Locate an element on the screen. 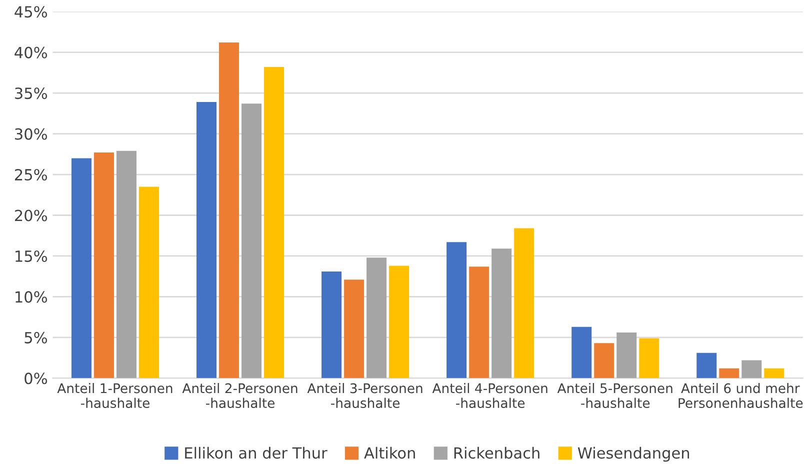 Image resolution: width=811 pixels, height=464 pixels. y-tick-label: 45% is located at coordinates (31, 12).